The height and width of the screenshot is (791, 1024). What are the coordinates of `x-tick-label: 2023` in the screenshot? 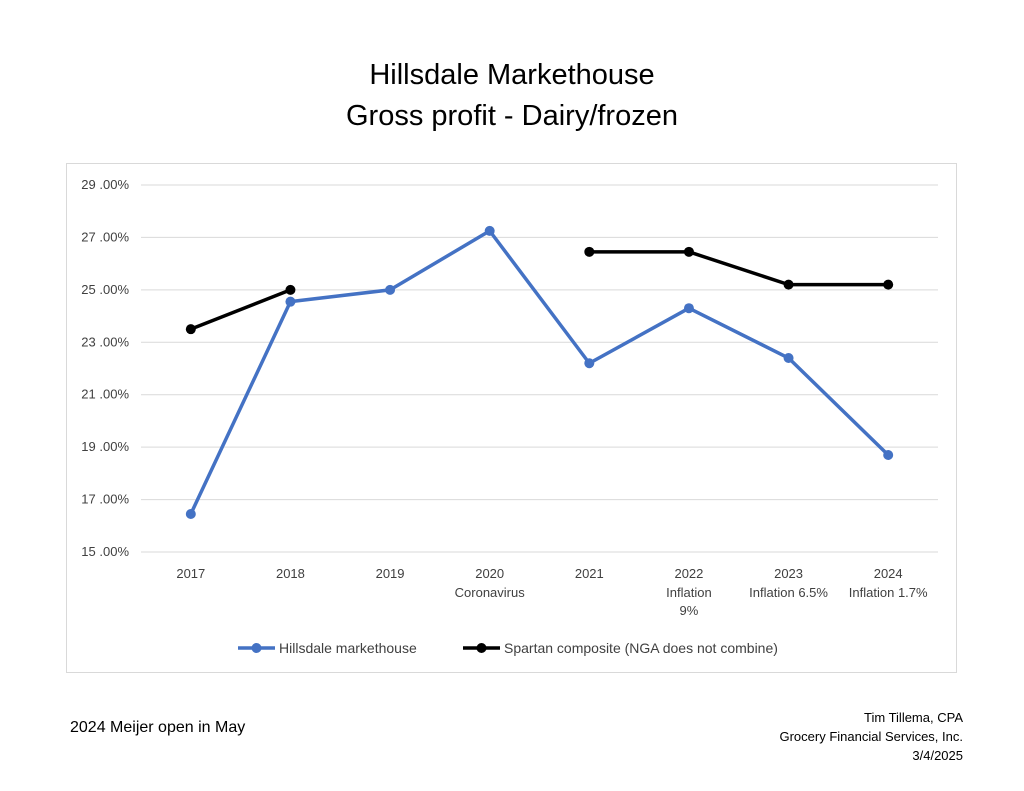 It's located at (788, 573).